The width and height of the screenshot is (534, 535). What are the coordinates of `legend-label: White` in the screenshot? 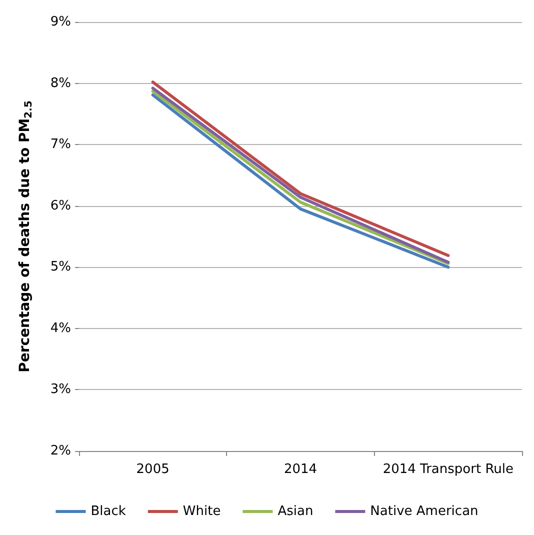 It's located at (201, 511).